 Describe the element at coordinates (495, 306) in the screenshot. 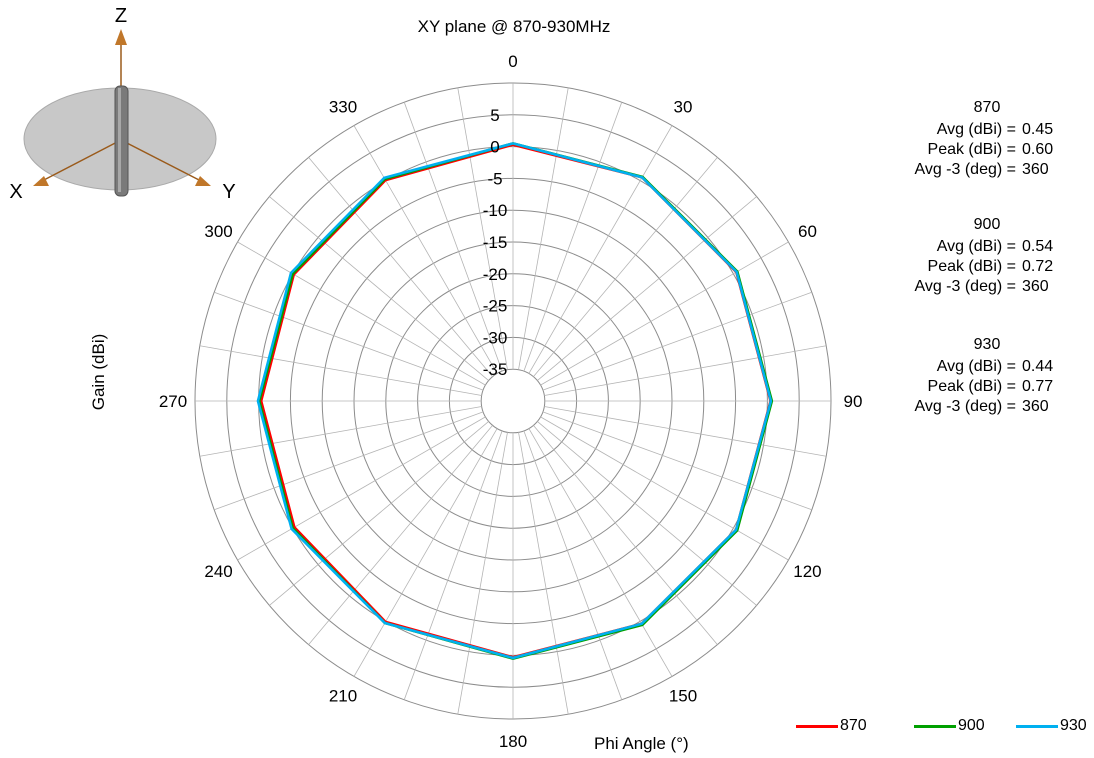

I see `radial-tick-label: -25` at that location.